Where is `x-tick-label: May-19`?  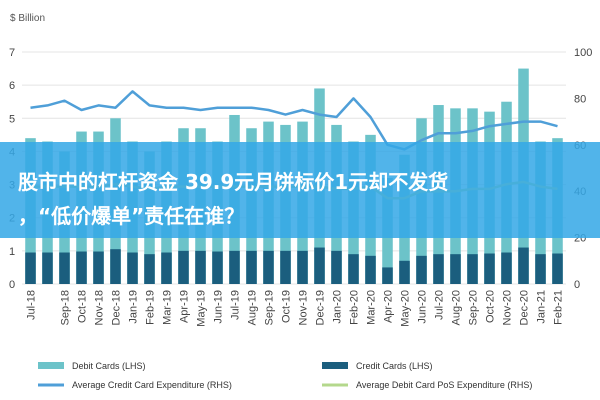 x-tick-label: May-19 is located at coordinates (202, 308).